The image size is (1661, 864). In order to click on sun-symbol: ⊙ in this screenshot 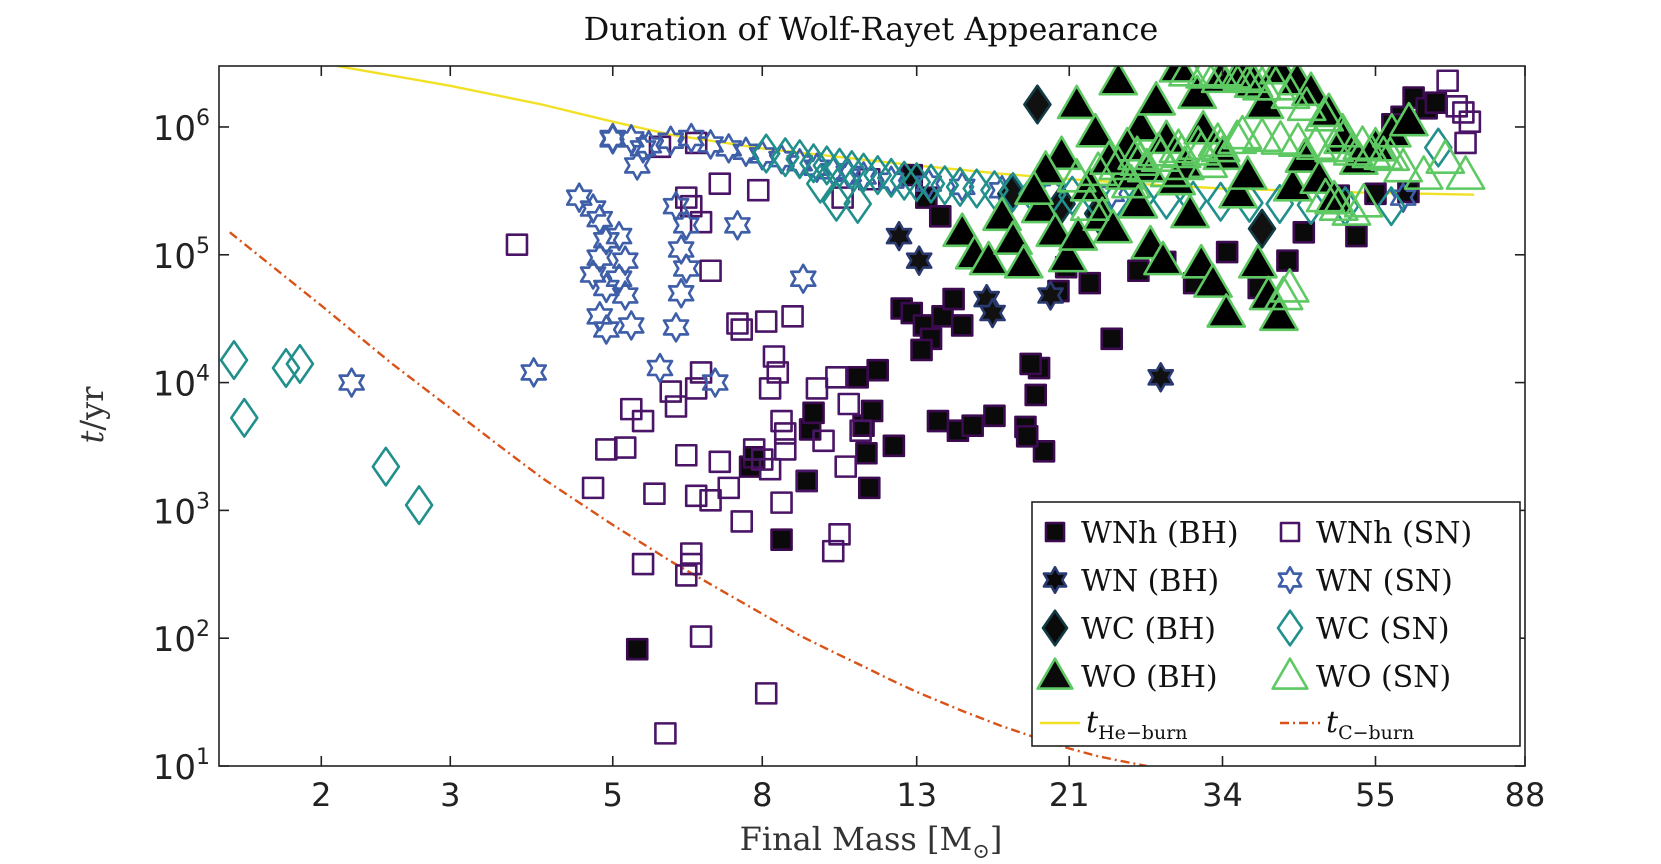, I will do `click(981, 851)`.